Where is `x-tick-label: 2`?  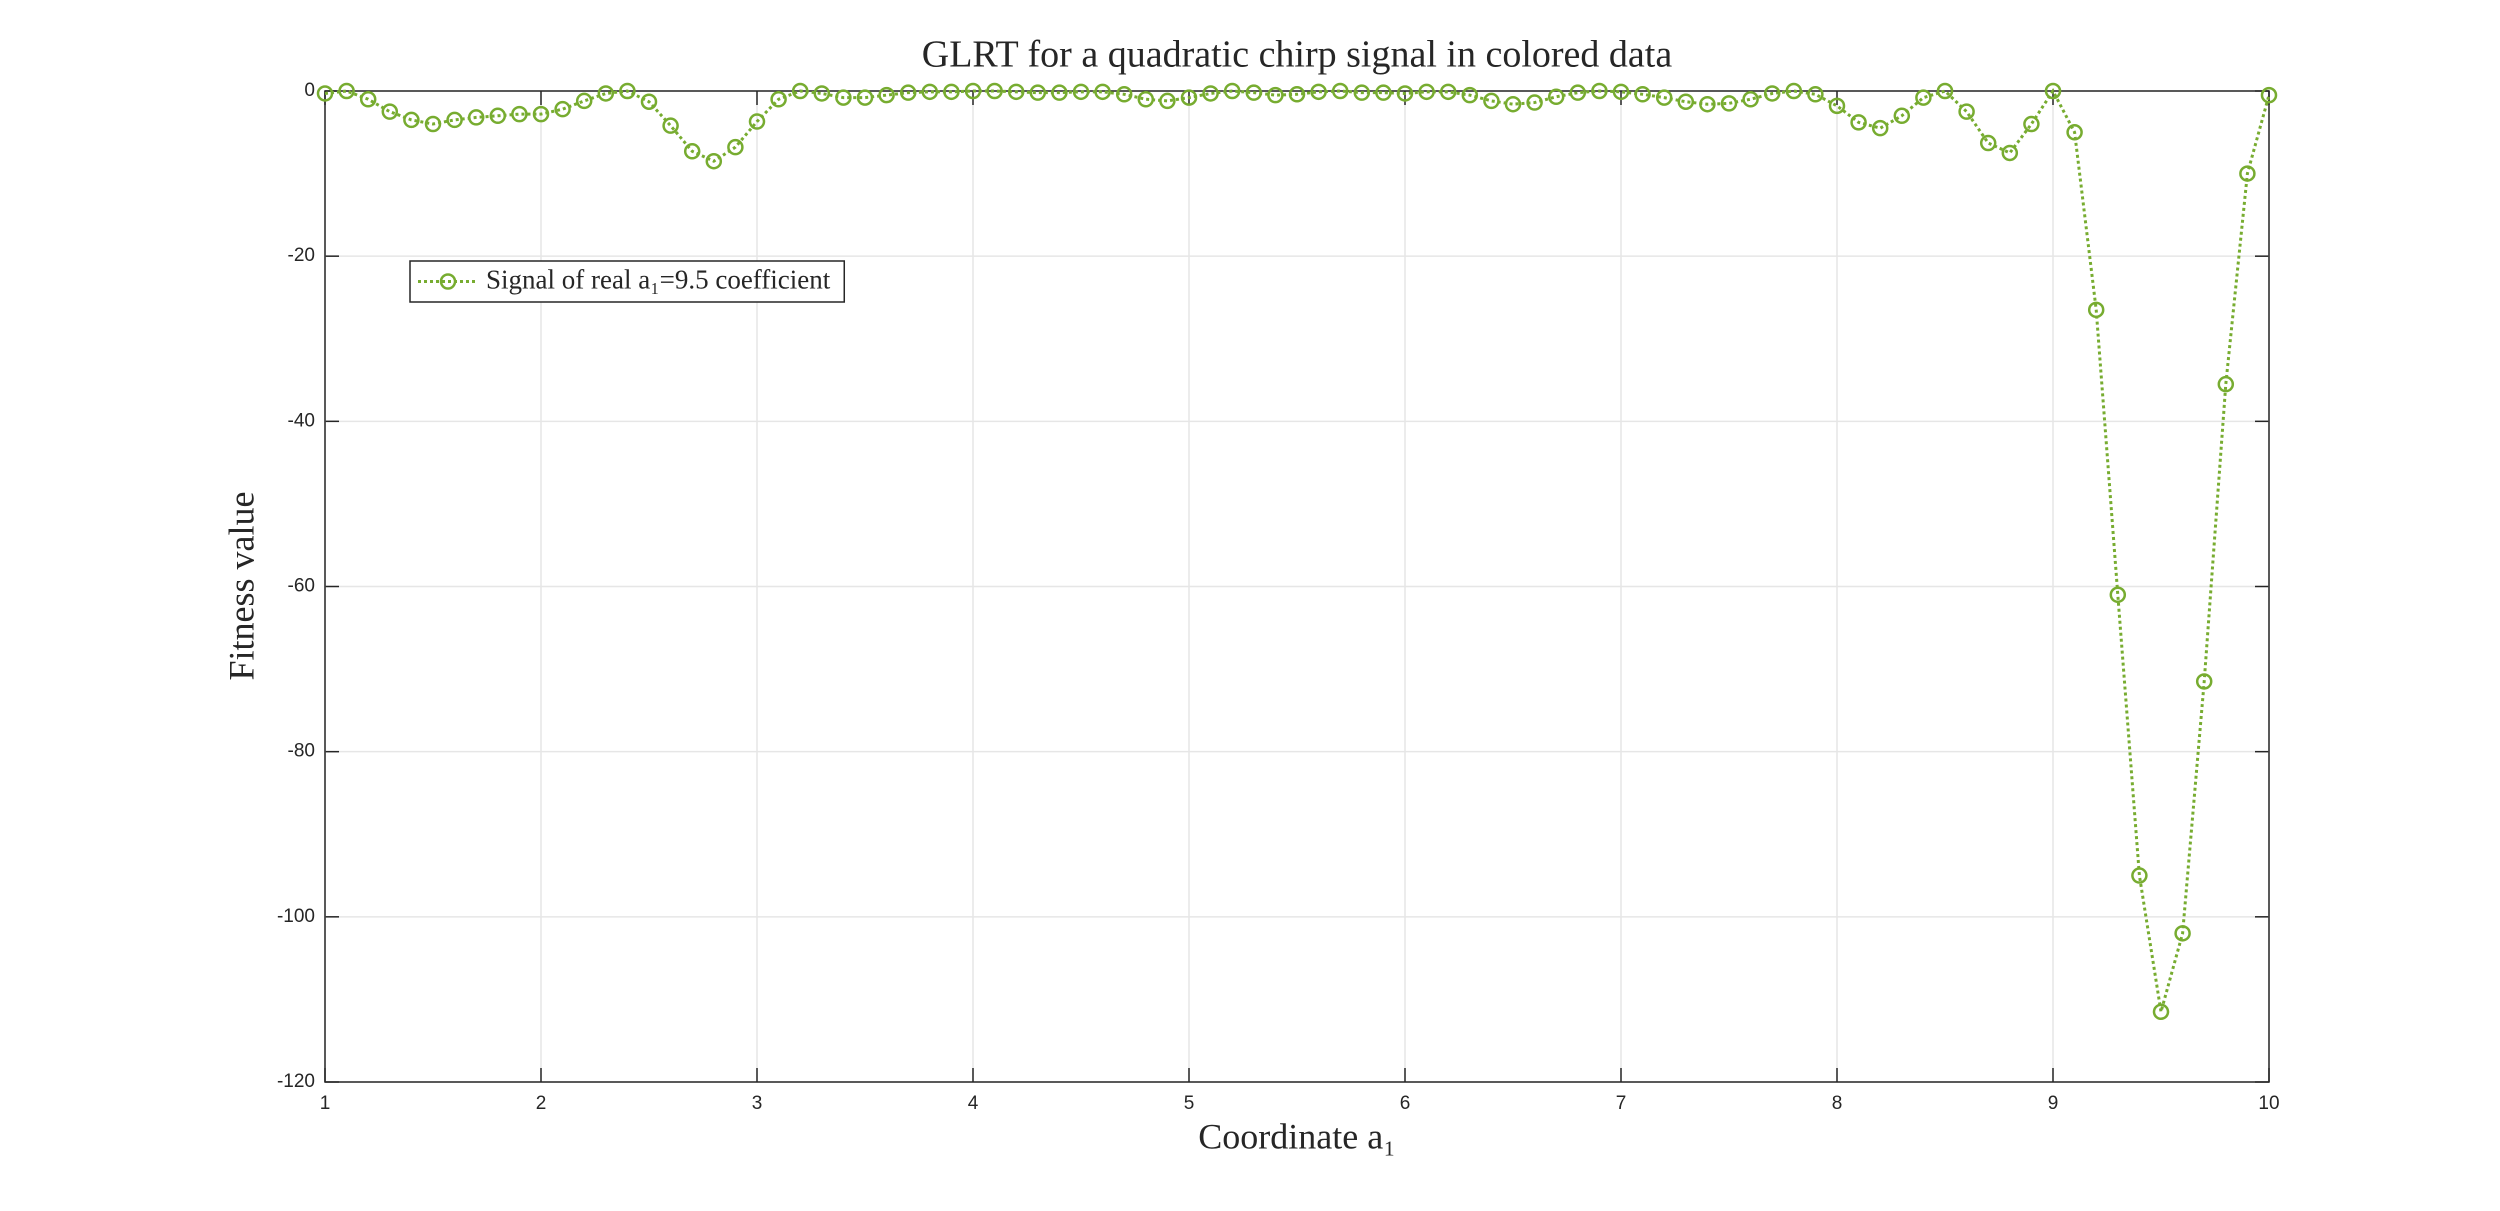 x-tick-label: 2 is located at coordinates (541, 1103).